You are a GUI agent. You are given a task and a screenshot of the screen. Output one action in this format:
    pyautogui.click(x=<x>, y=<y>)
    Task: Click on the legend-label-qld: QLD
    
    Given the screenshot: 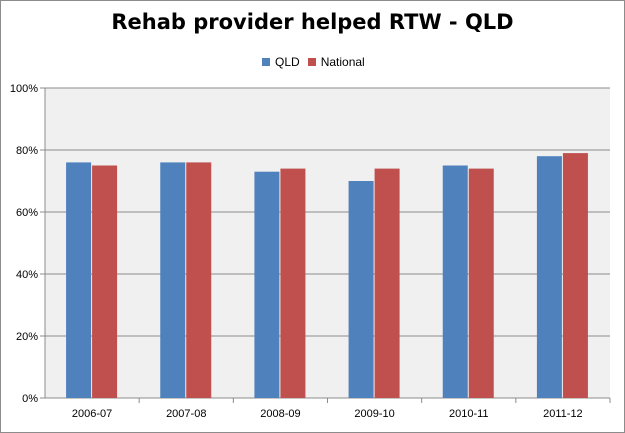 What is the action you would take?
    pyautogui.click(x=287, y=62)
    